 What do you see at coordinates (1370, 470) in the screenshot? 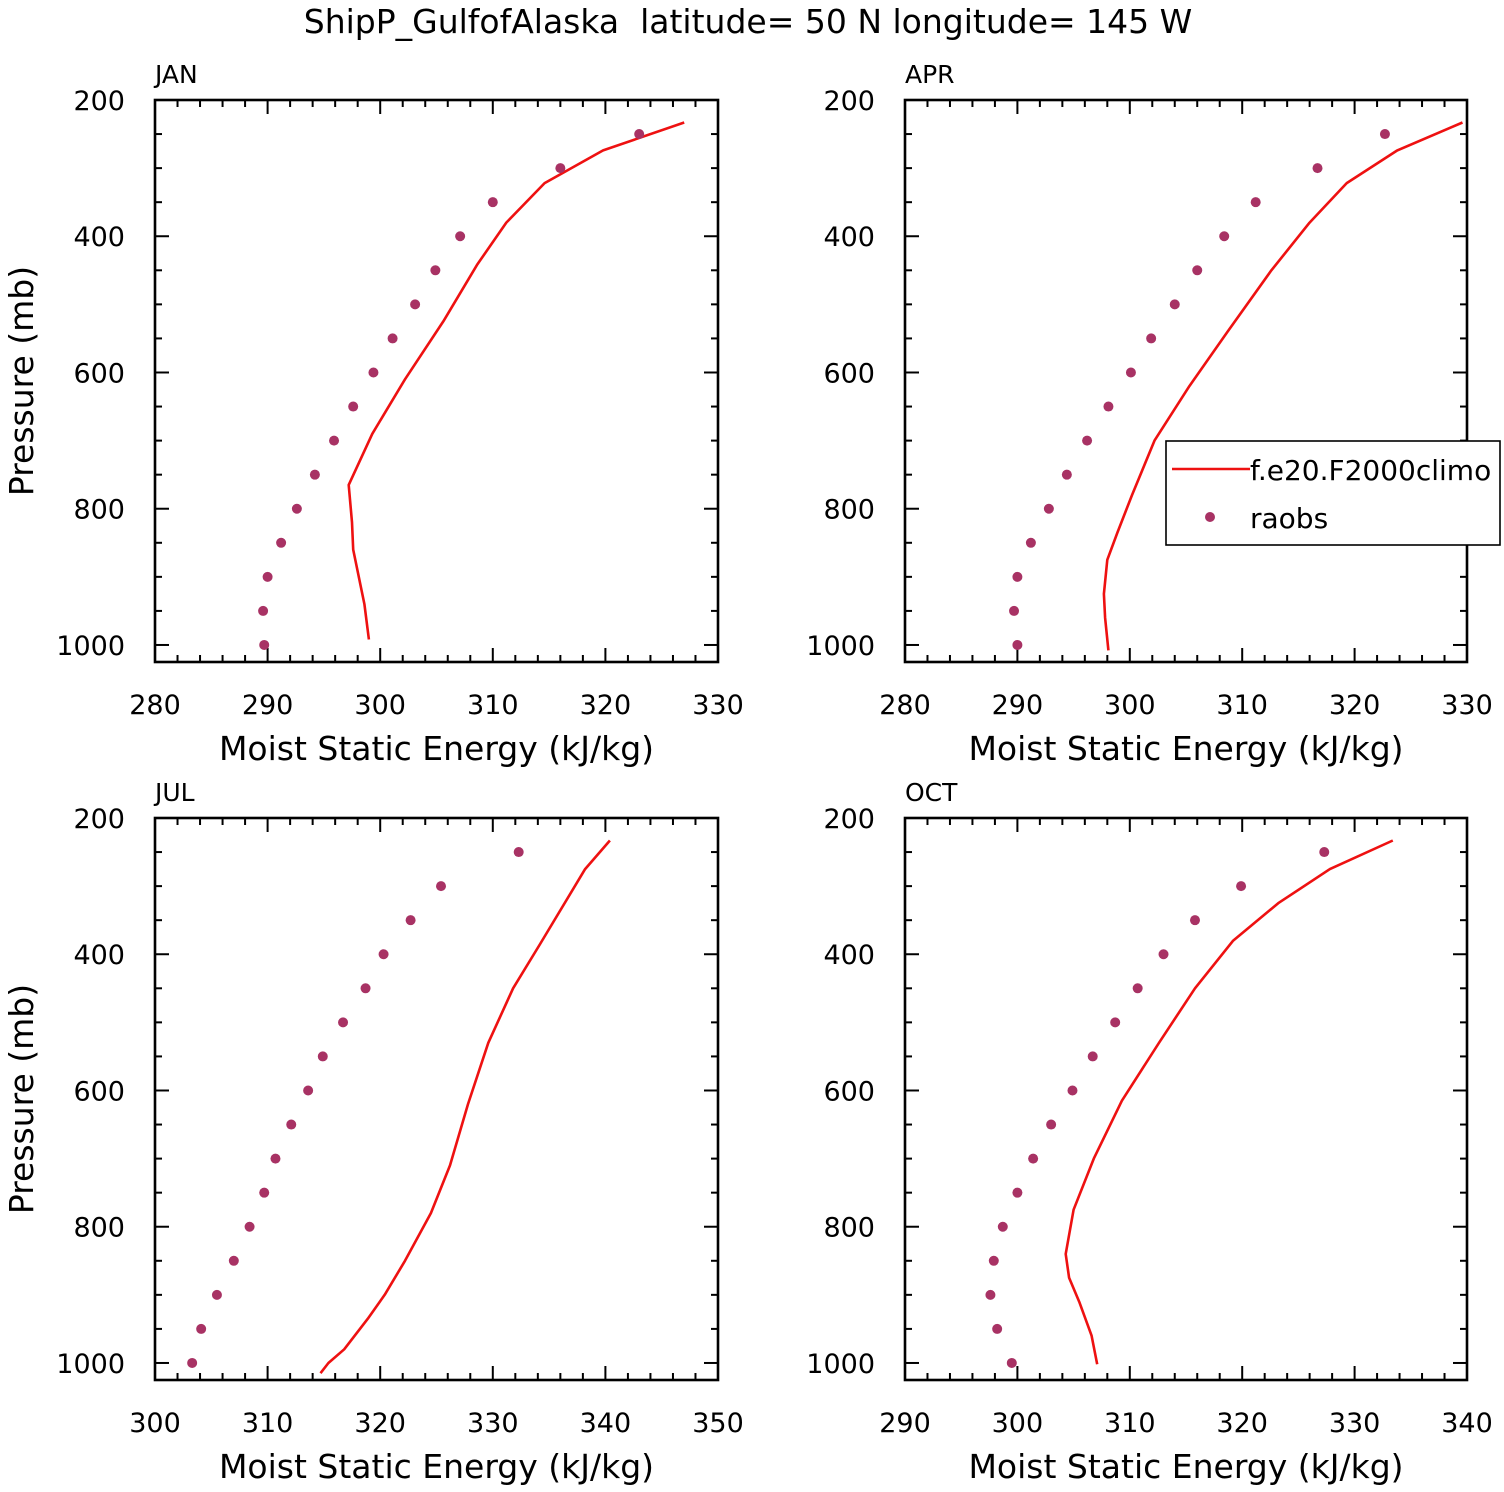
I see `legend-entry-model: f.e20.F2000climo` at bounding box center [1370, 470].